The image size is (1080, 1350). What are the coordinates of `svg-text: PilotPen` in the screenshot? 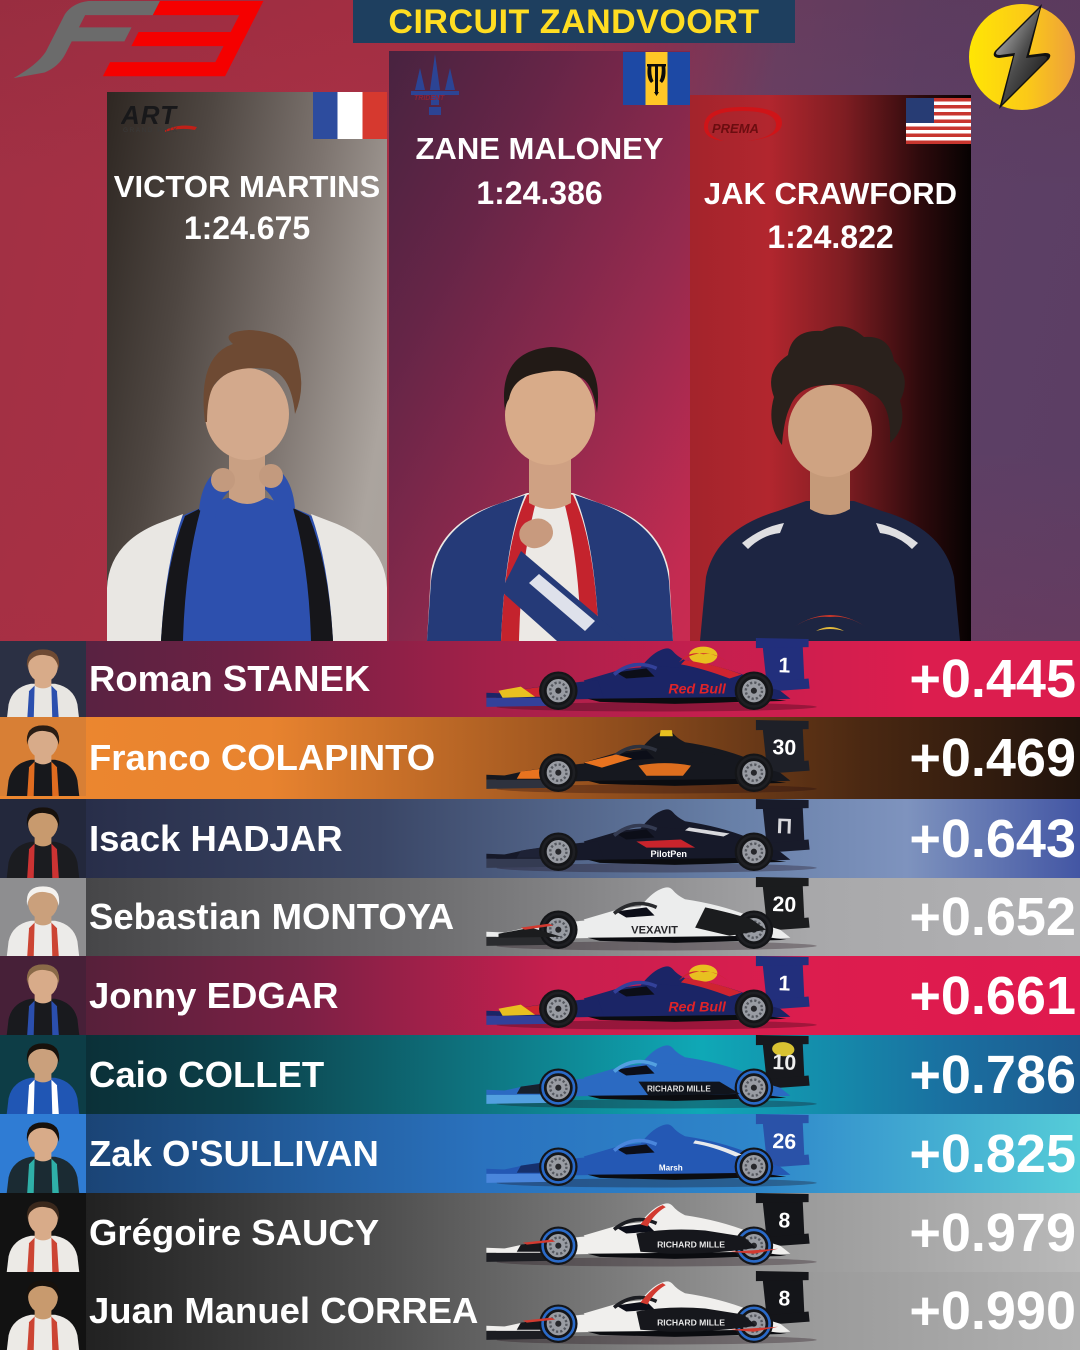 It's located at (669, 854).